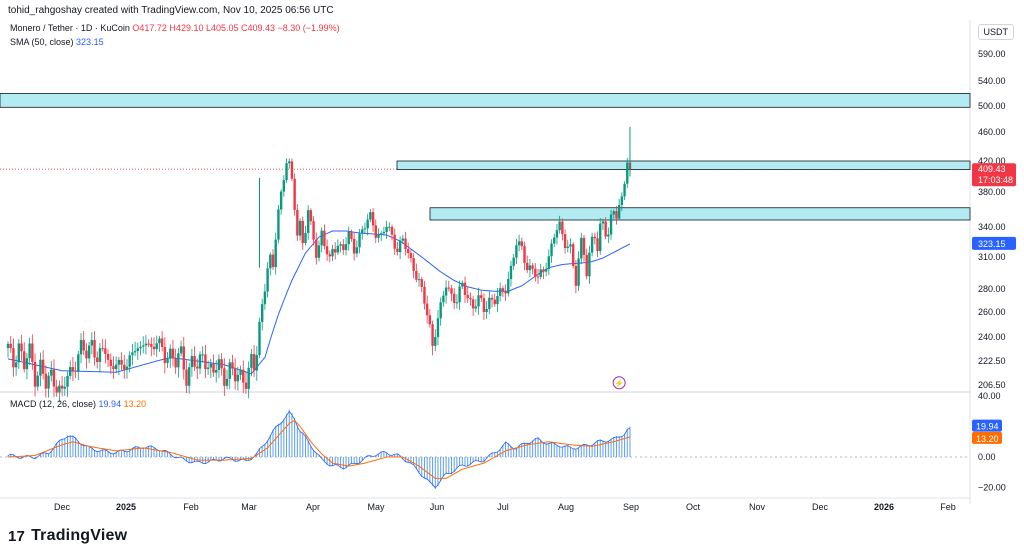 Image resolution: width=1024 pixels, height=558 pixels. I want to click on sma-legend: SMA (50, close) 323.15, so click(57, 42).